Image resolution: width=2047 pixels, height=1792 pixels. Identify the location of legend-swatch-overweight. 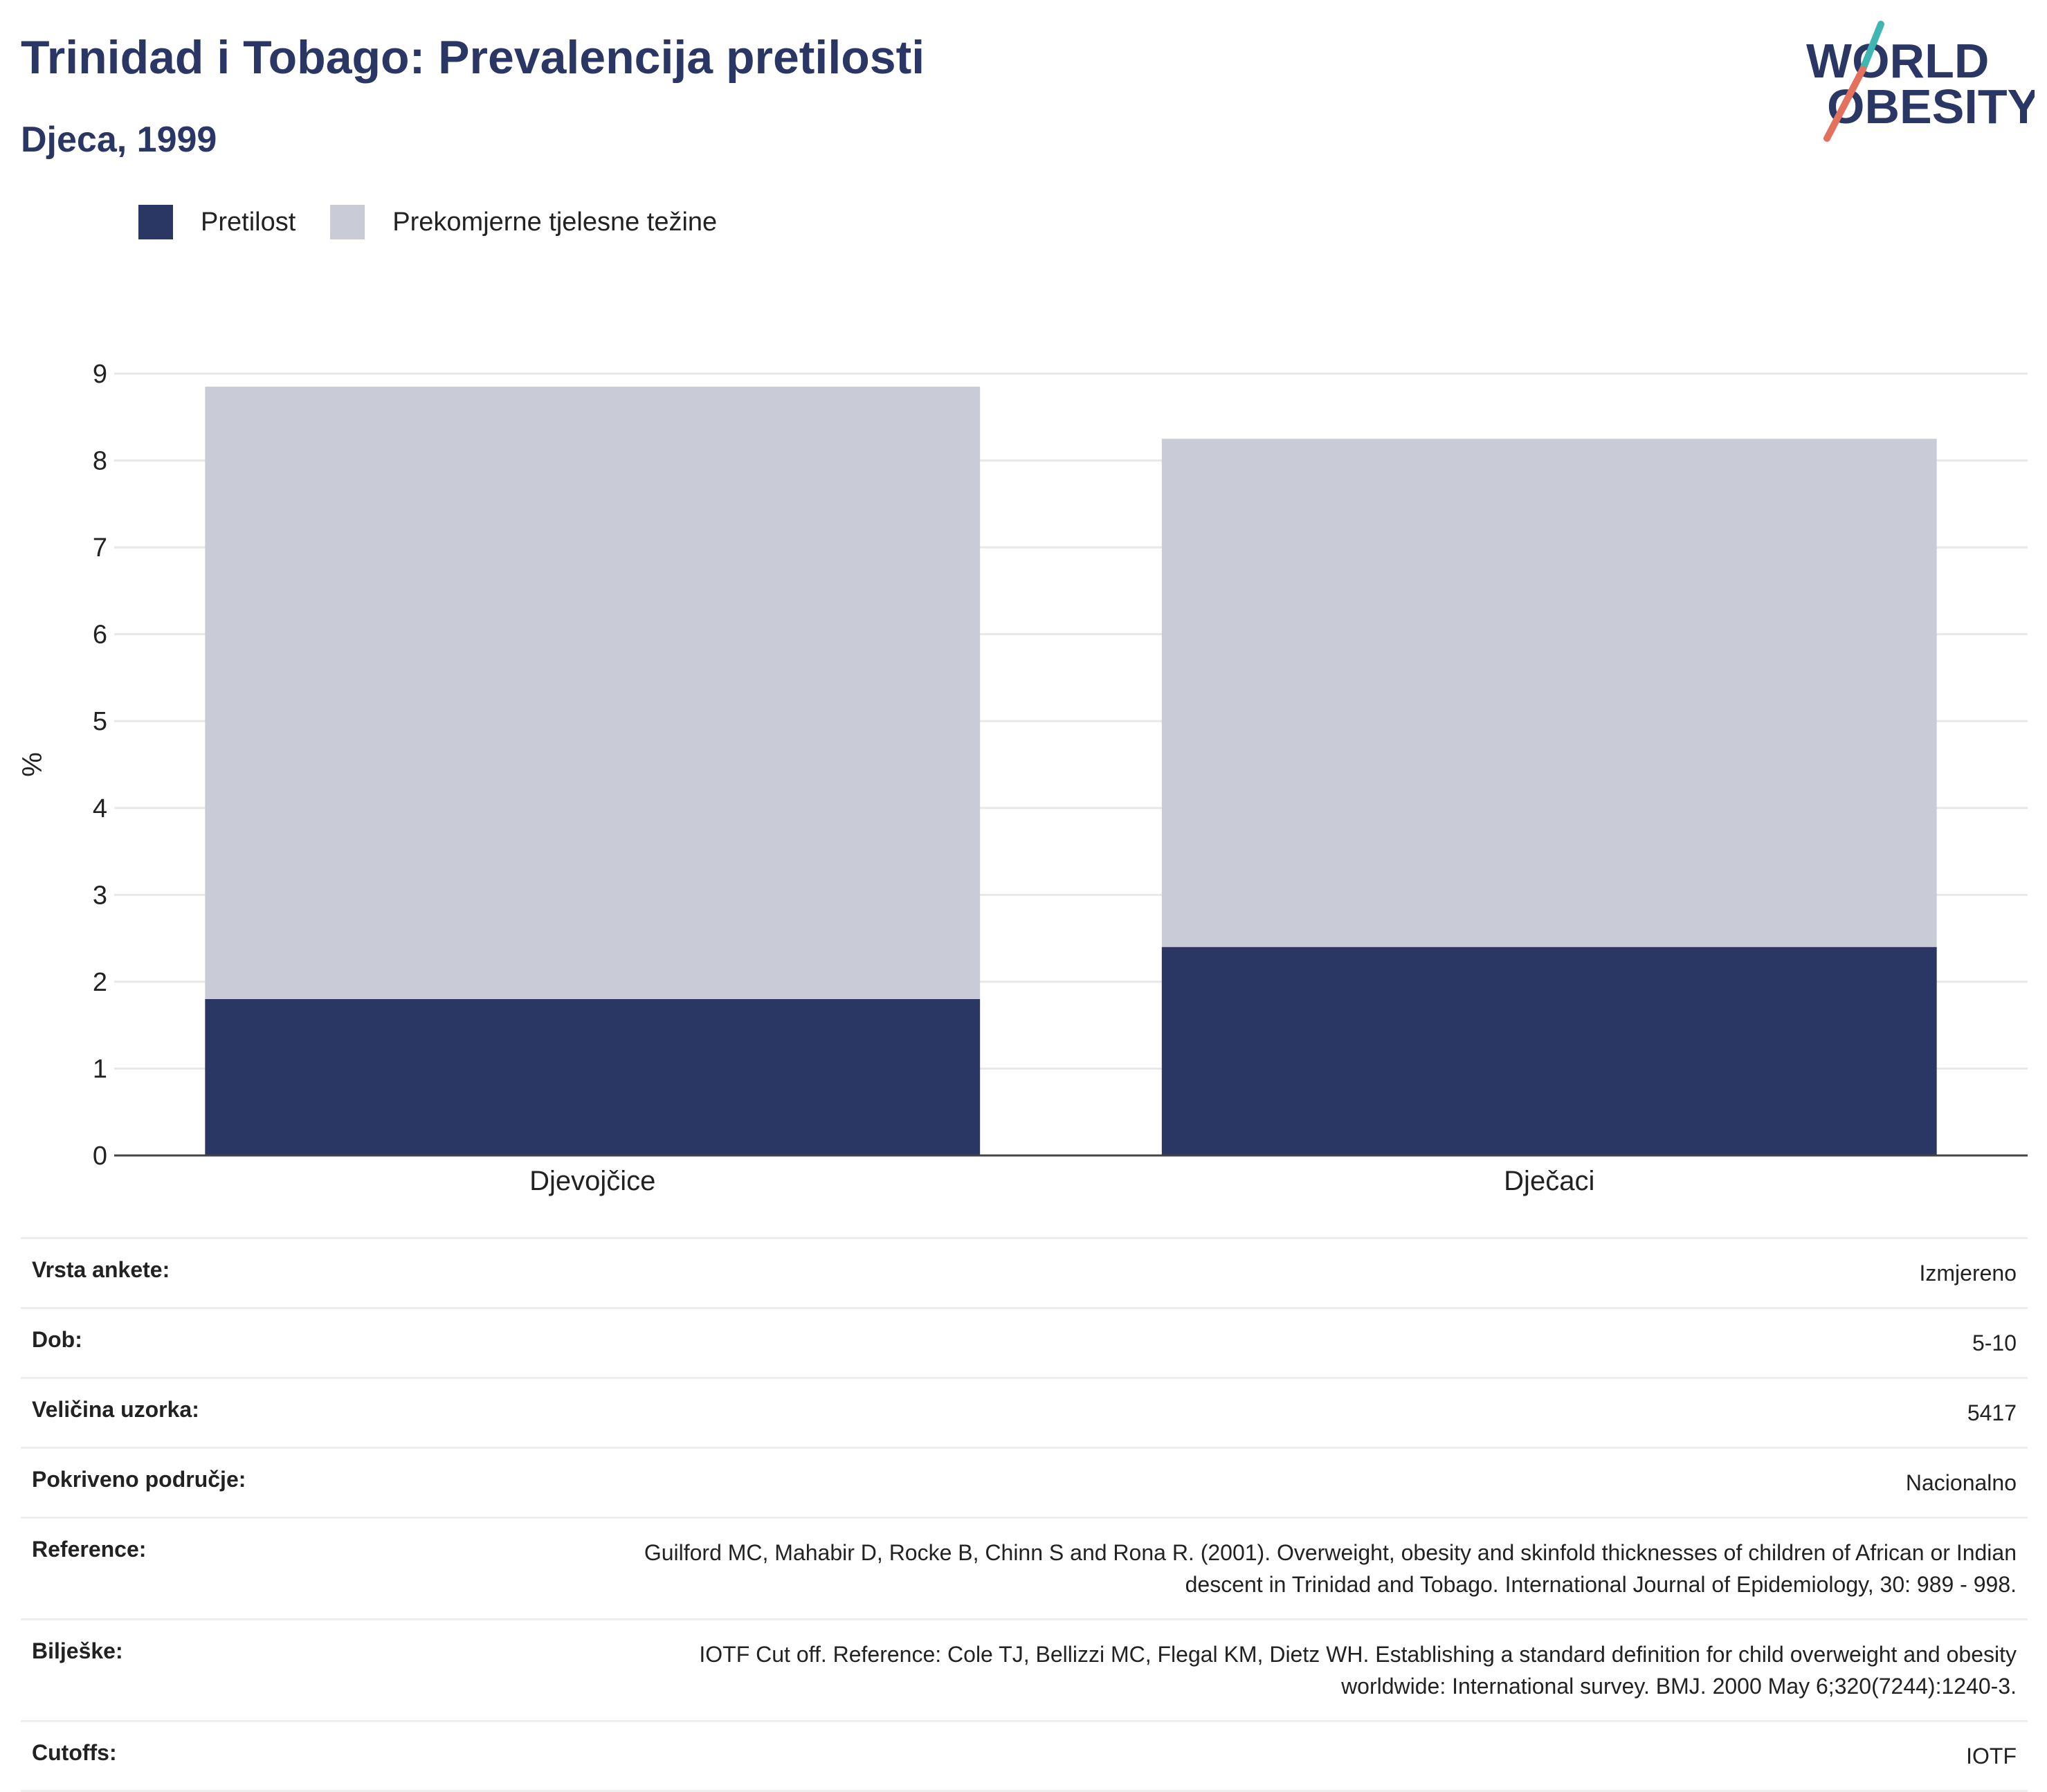
(347, 222).